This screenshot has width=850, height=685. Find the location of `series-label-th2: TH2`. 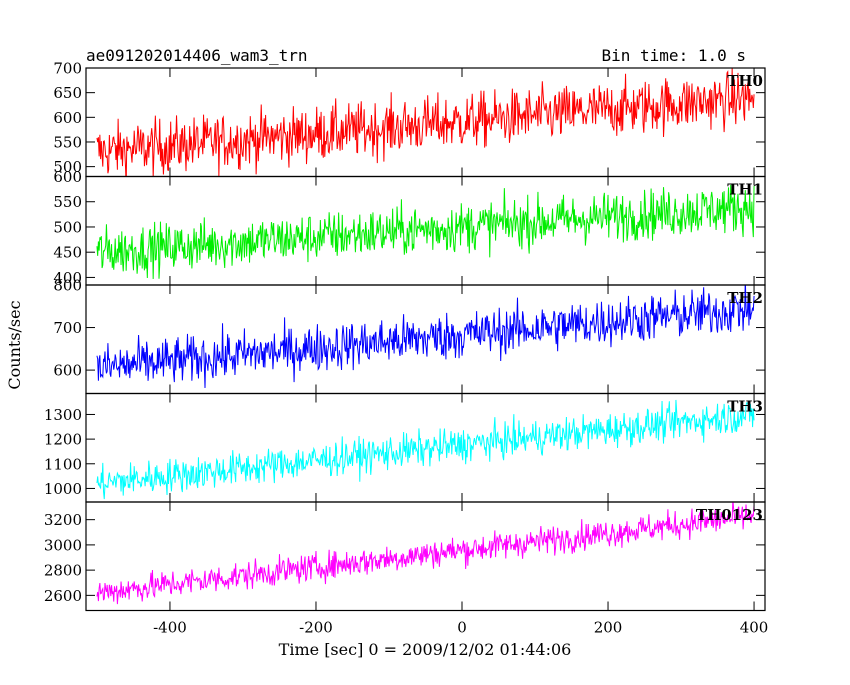

series-label-th2: TH2 is located at coordinates (745, 298).